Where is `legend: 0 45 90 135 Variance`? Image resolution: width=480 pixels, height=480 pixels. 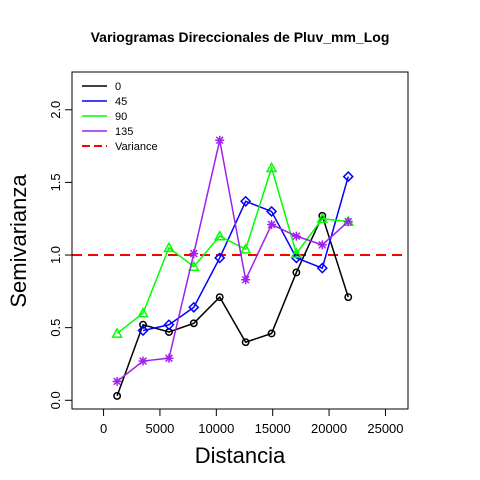
legend: 0 45 90 135 Variance is located at coordinates (120, 117).